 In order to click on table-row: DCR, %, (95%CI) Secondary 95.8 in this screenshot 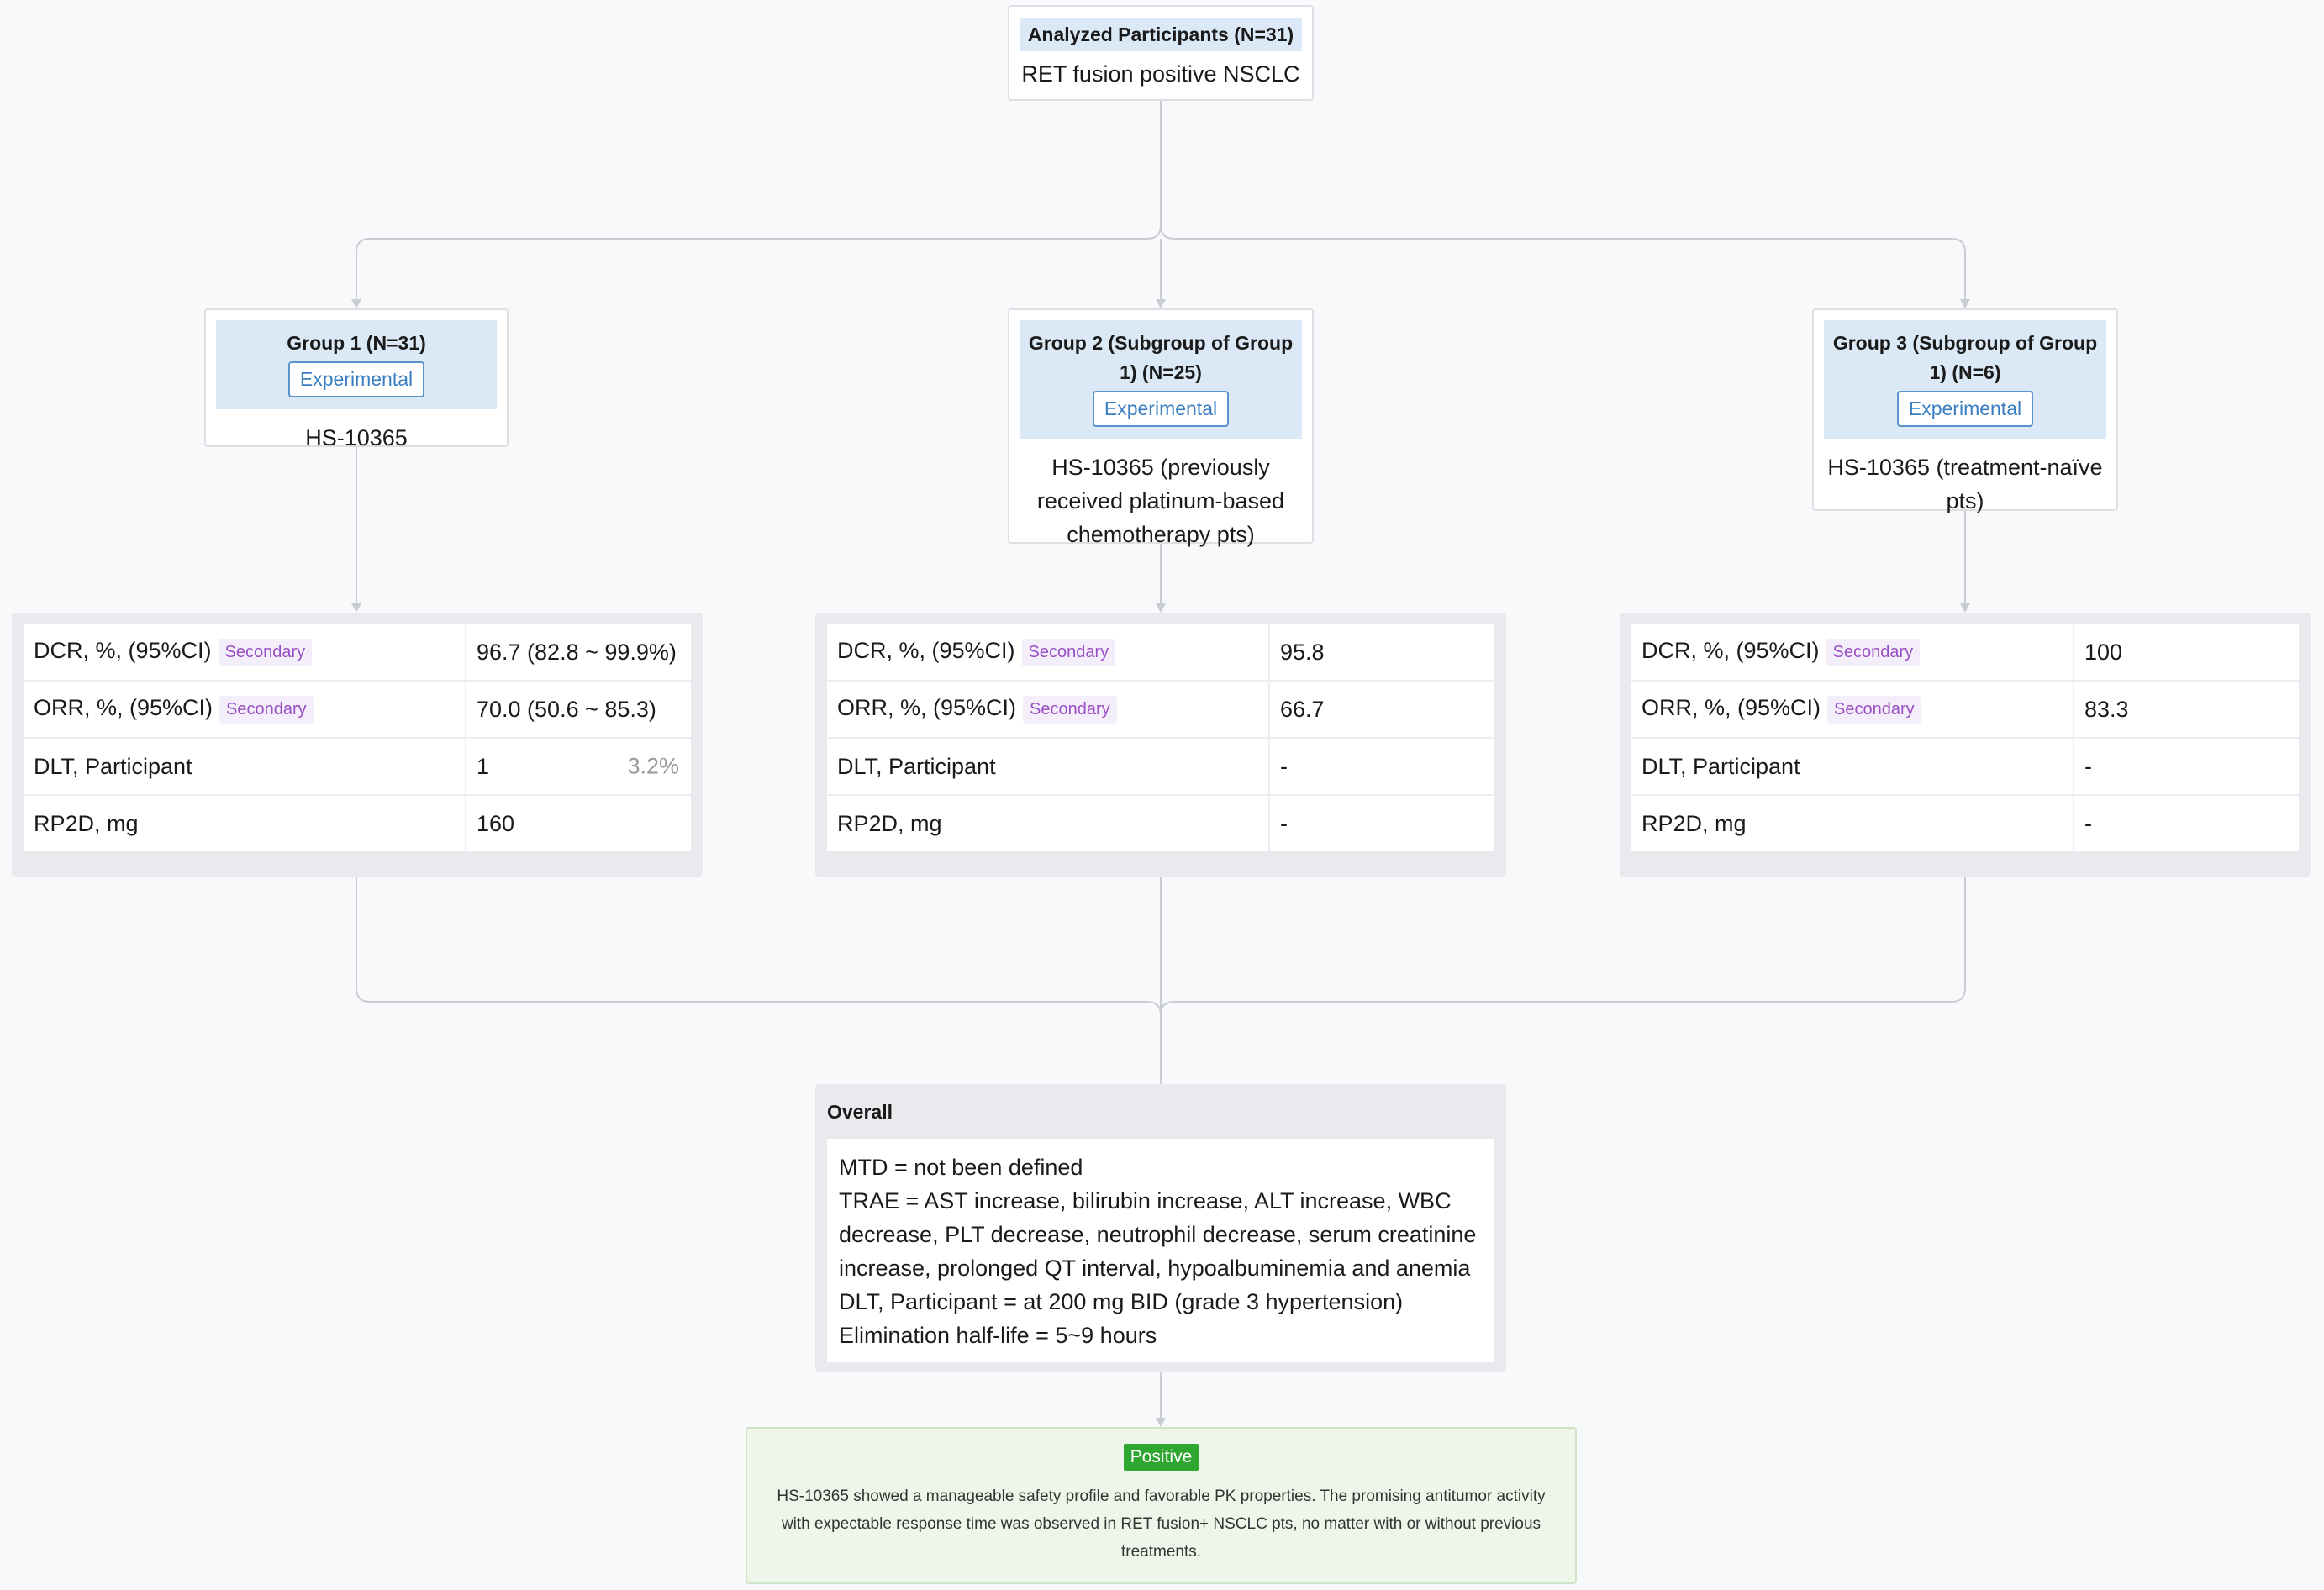, I will do `click(1160, 652)`.